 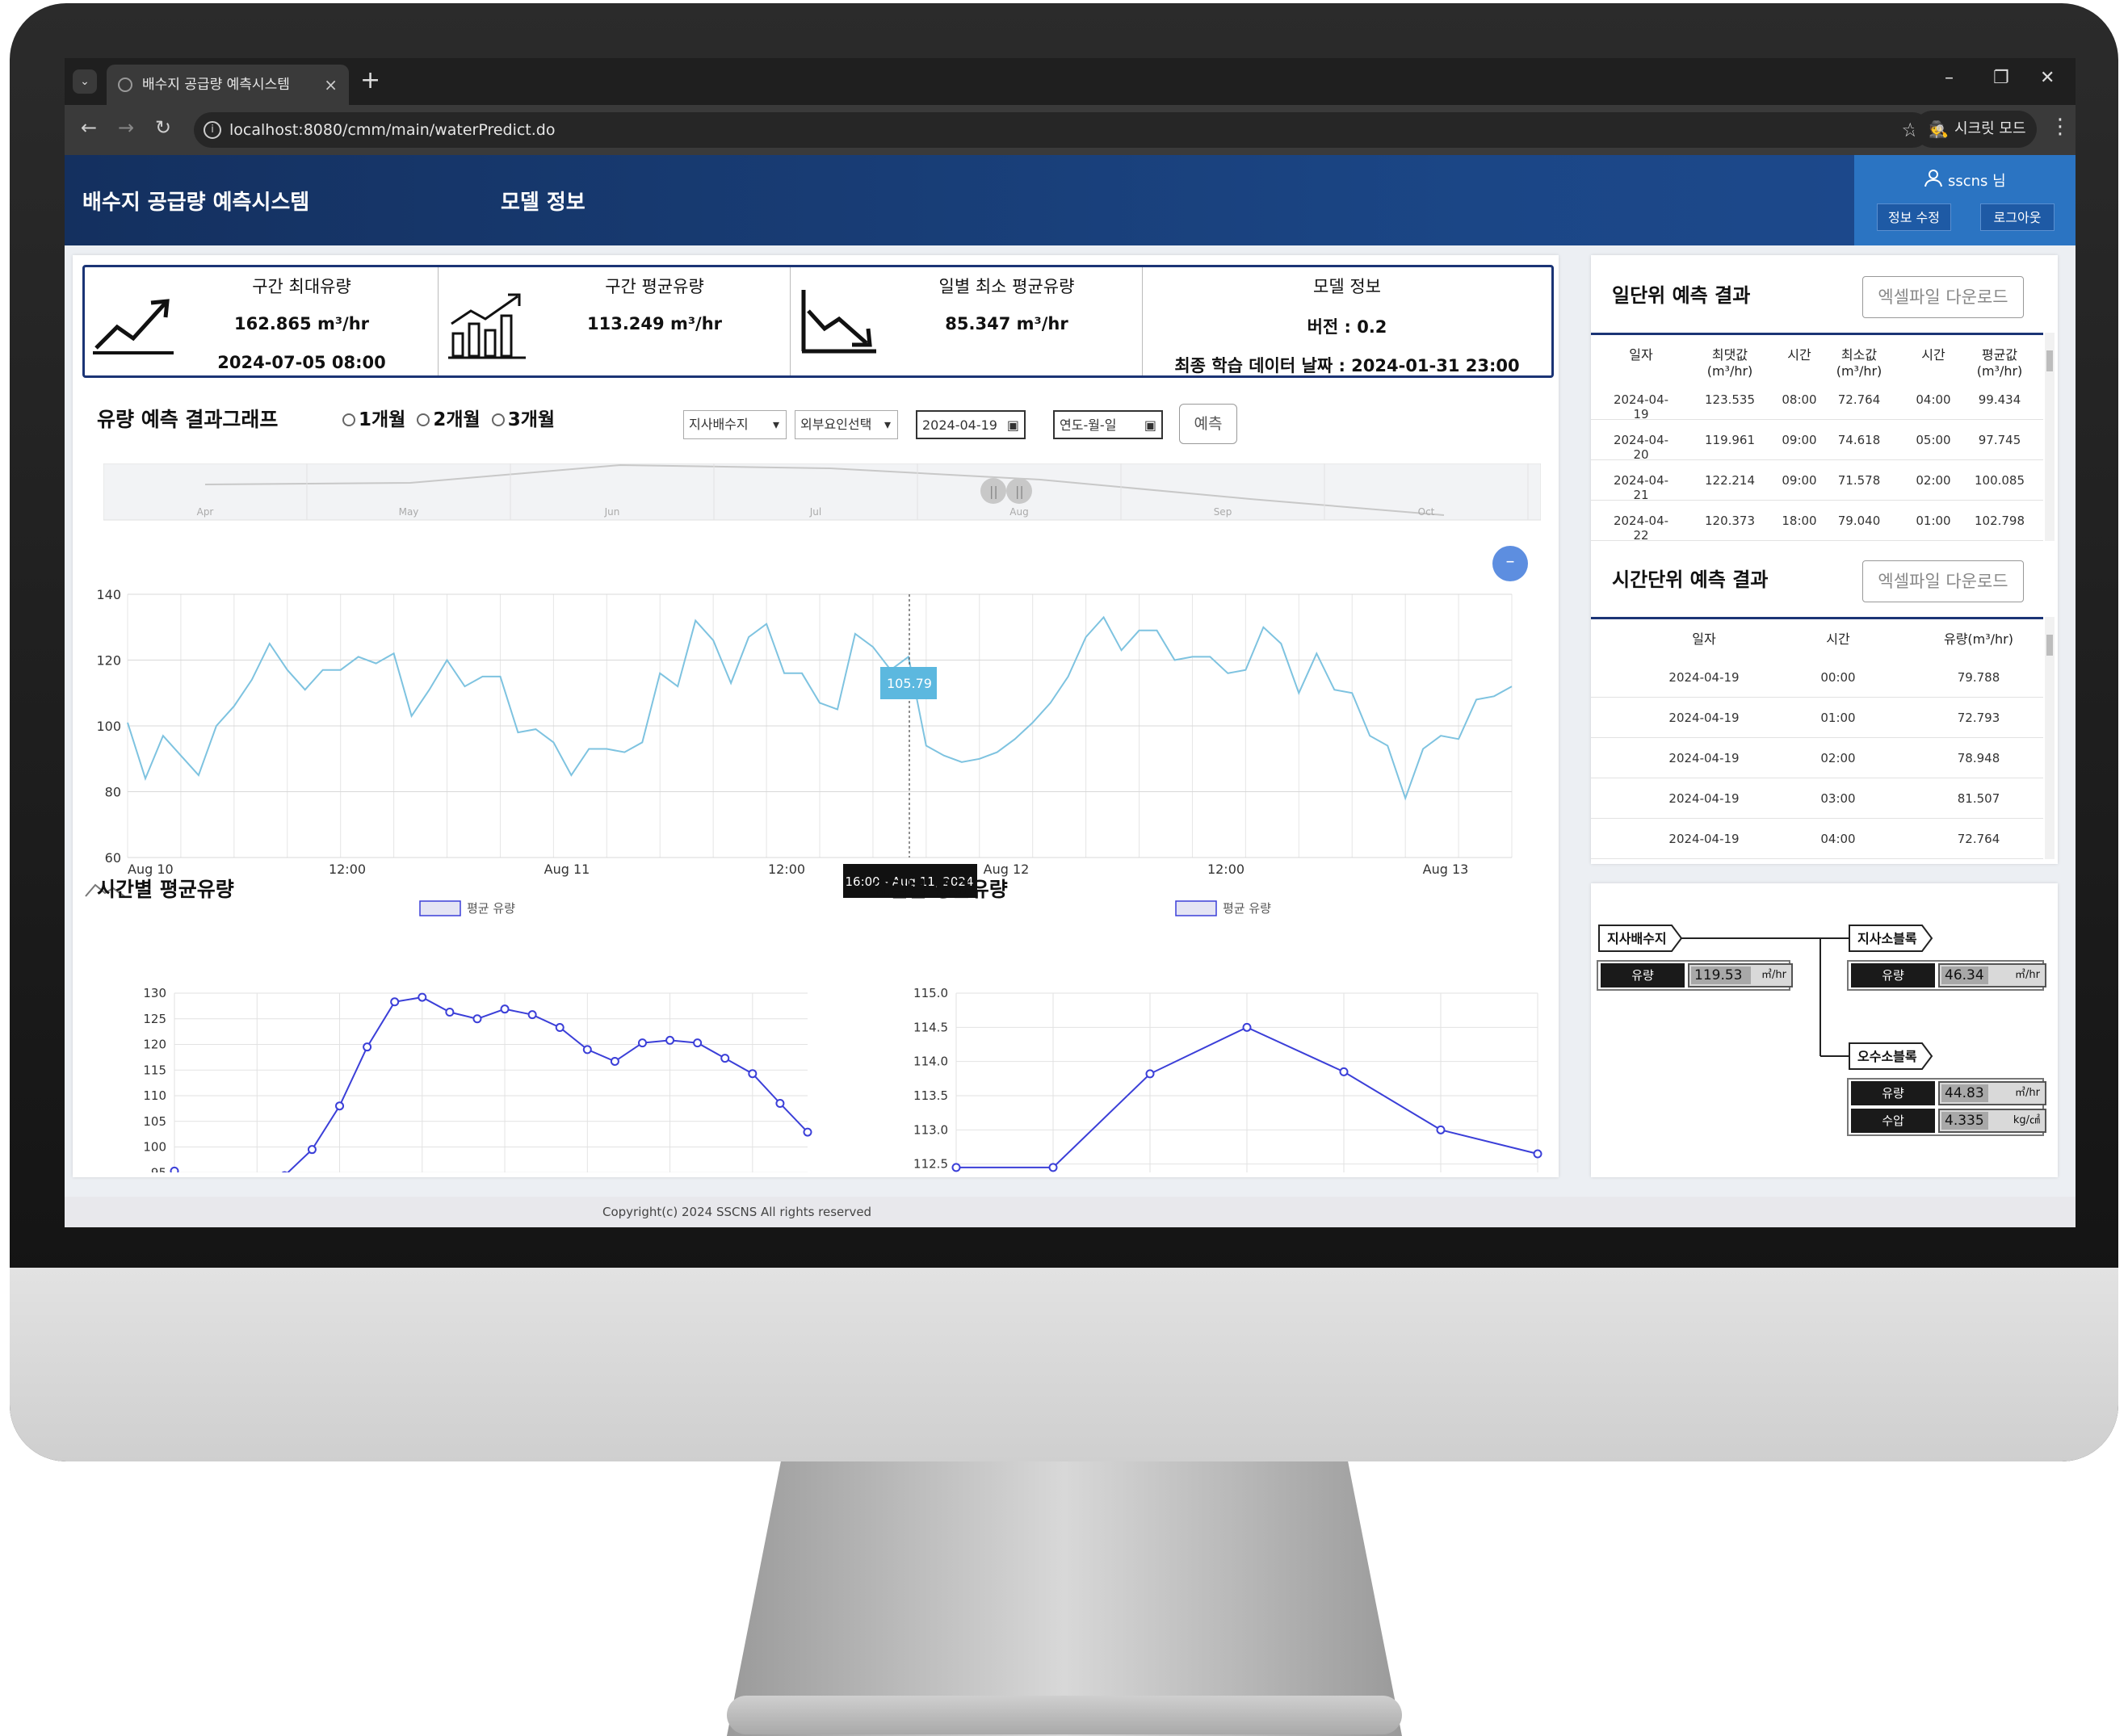 What do you see at coordinates (1817, 618) in the screenshot?
I see `table-header-rule` at bounding box center [1817, 618].